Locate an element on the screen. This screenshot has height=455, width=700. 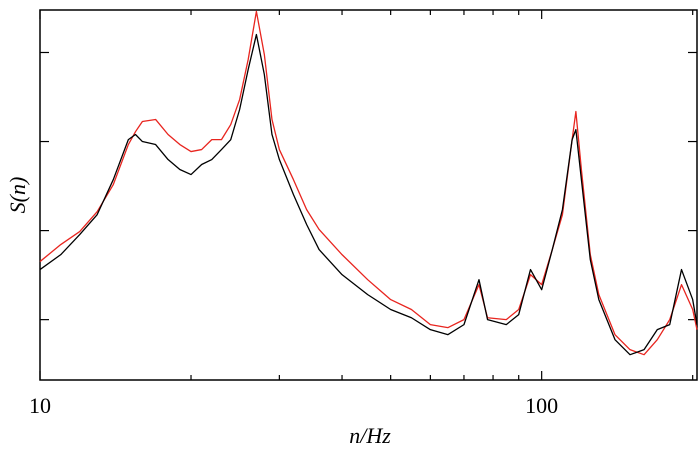
y-axis-label: S(n) is located at coordinates (17, 195).